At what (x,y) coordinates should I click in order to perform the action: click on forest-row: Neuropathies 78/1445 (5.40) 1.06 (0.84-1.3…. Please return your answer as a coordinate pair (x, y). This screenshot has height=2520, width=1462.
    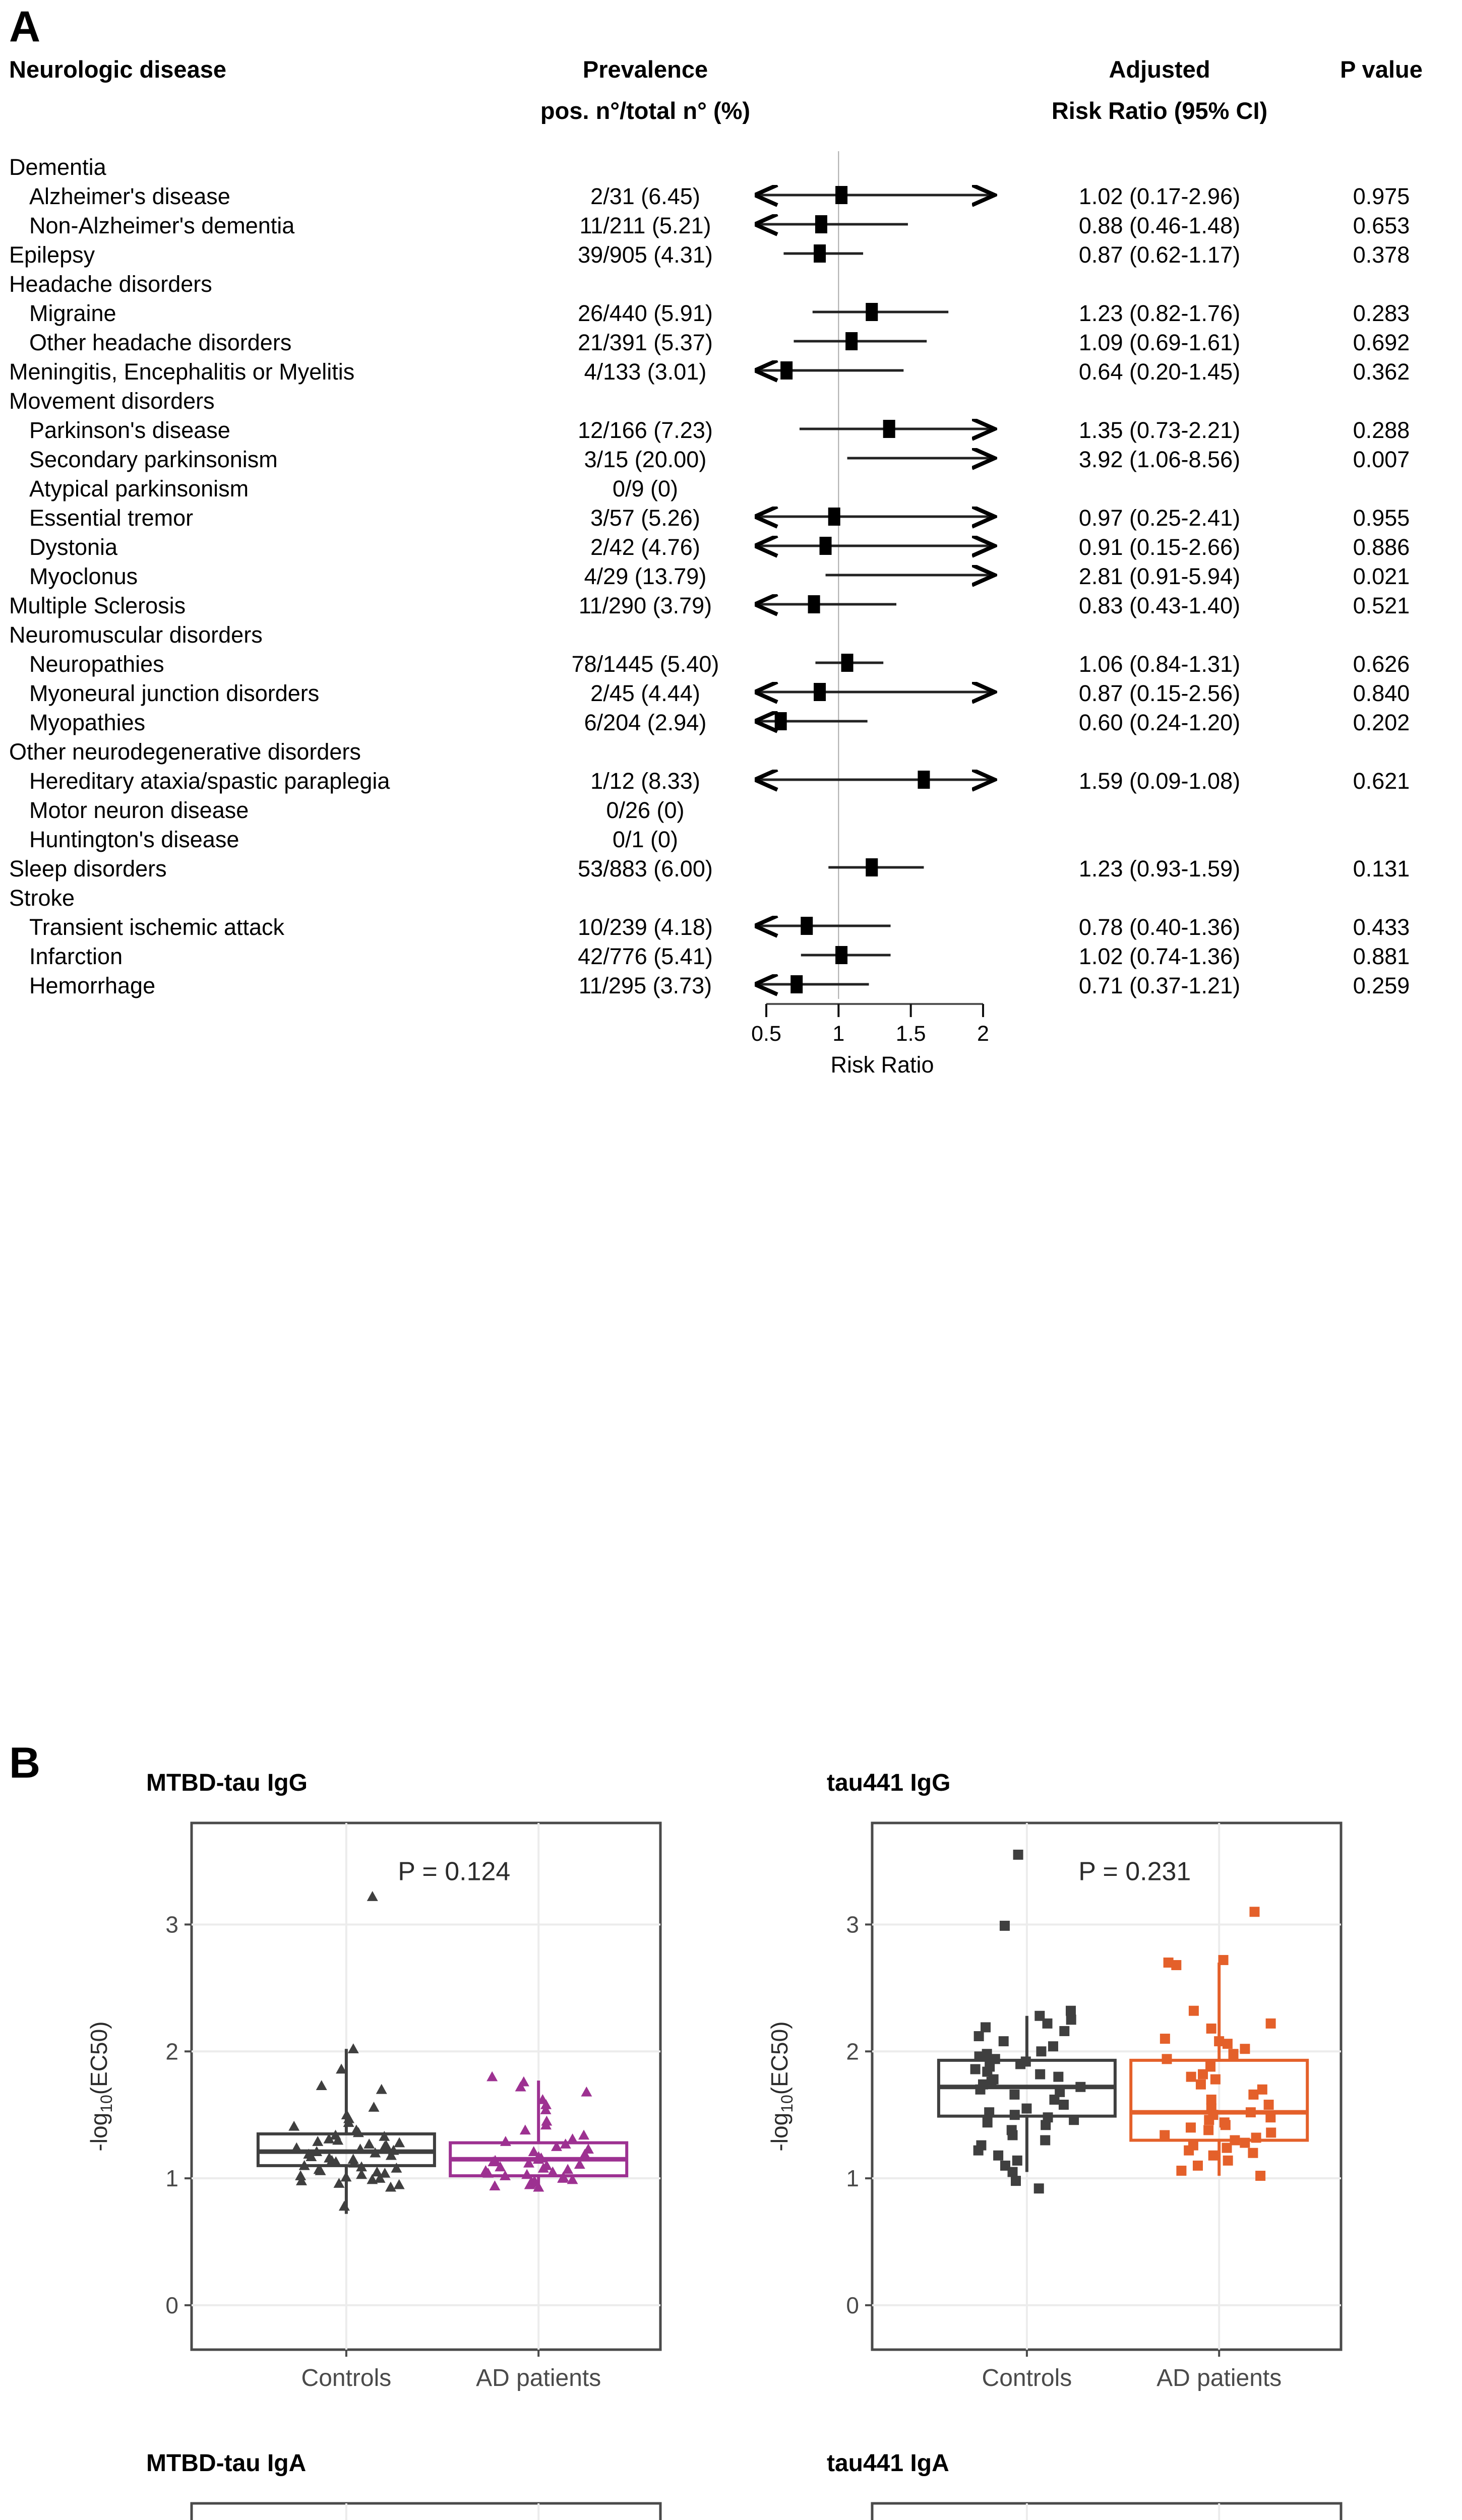
    Looking at the image, I should click on (731, 662).